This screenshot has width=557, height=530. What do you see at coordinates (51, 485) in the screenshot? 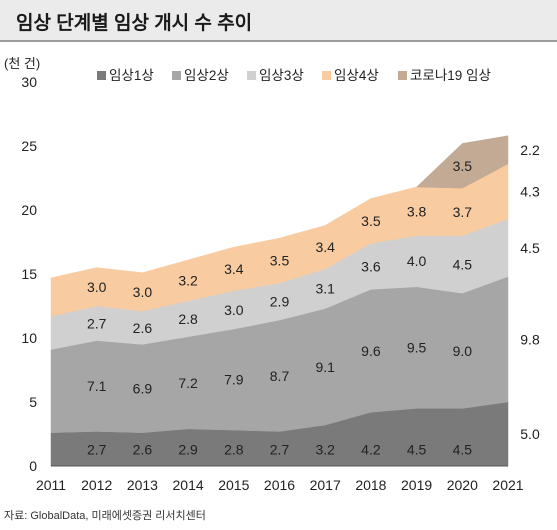
I see `x-tick-label: 2011` at bounding box center [51, 485].